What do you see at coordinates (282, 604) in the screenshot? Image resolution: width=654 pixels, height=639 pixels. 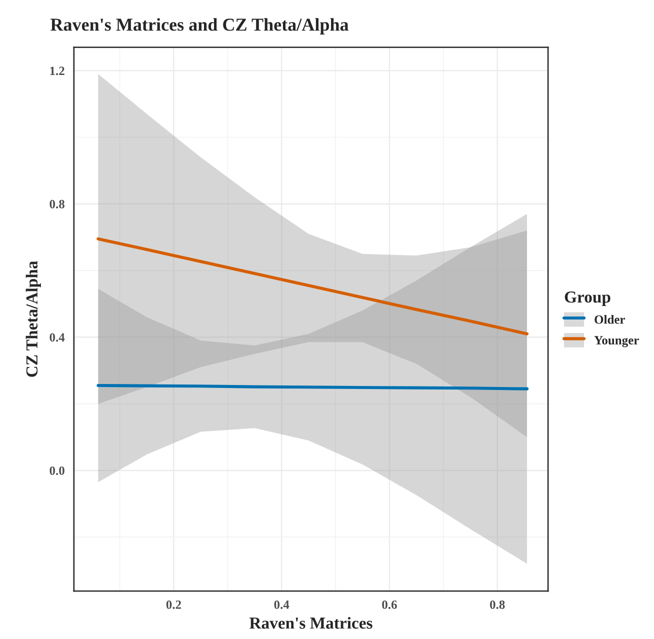 I see `x-tick-label: 0.4` at bounding box center [282, 604].